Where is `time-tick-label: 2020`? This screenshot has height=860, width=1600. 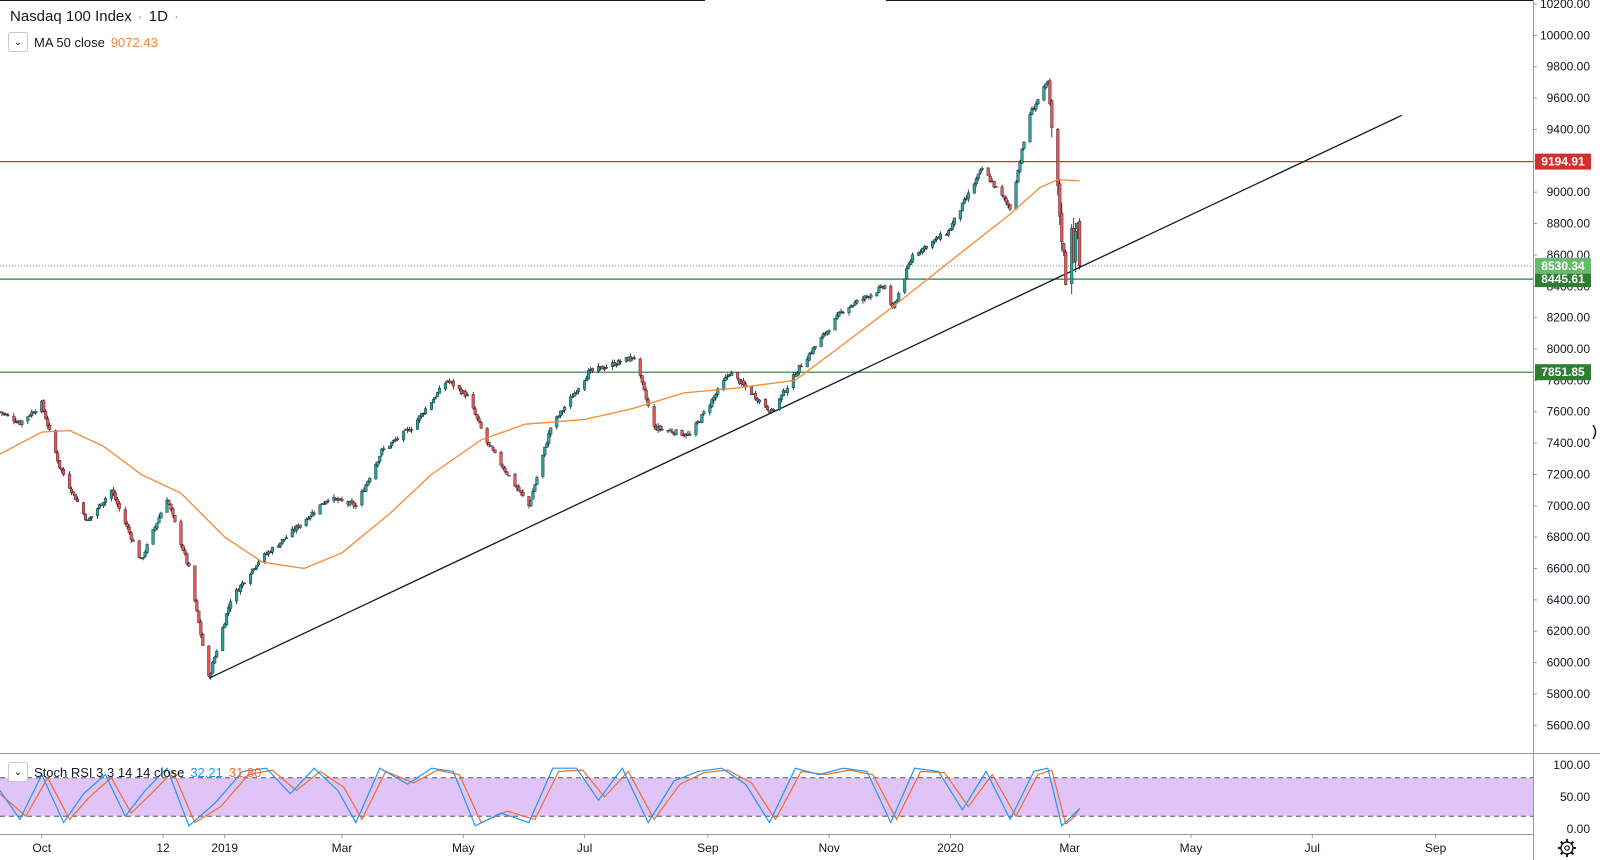 time-tick-label: 2020 is located at coordinates (950, 848).